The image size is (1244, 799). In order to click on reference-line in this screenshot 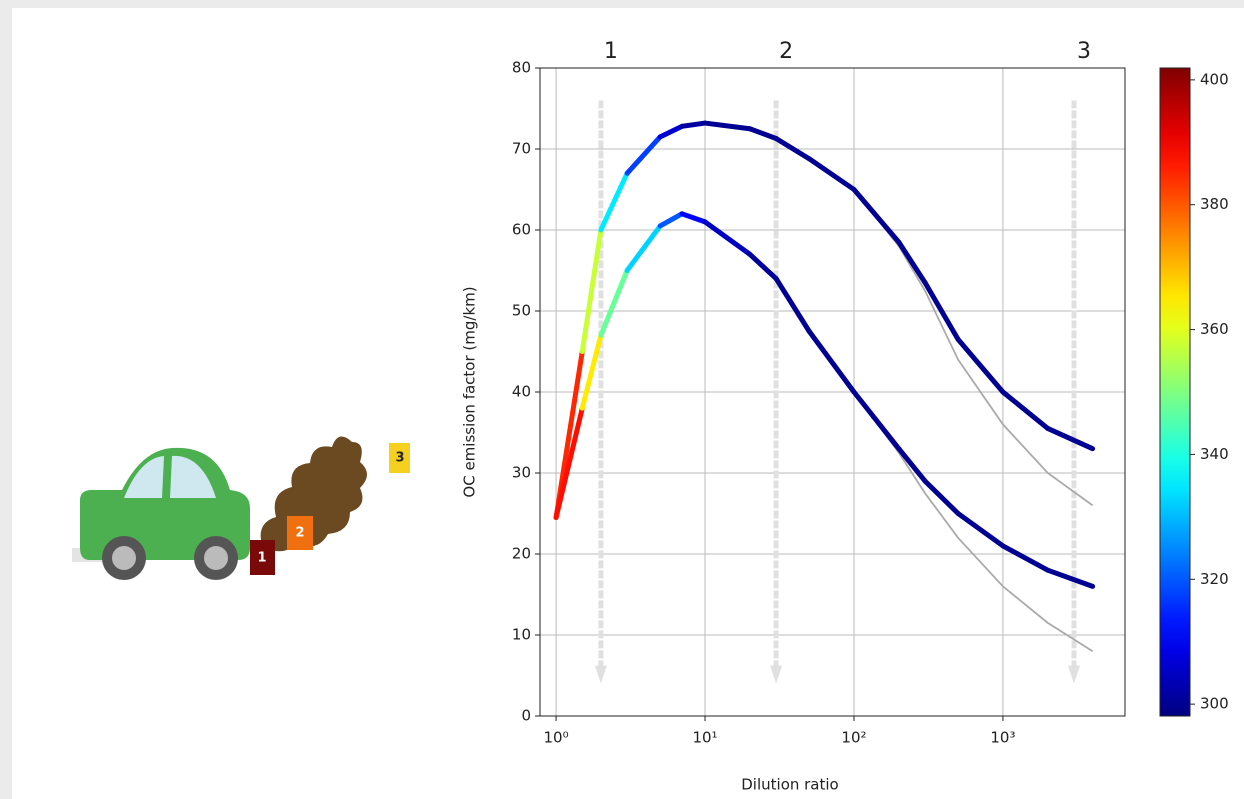, I will do `click(973, 521)`.